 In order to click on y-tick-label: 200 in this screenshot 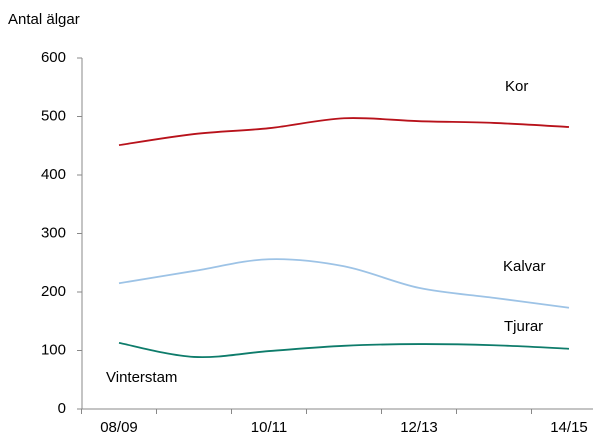, I will do `click(53, 291)`.